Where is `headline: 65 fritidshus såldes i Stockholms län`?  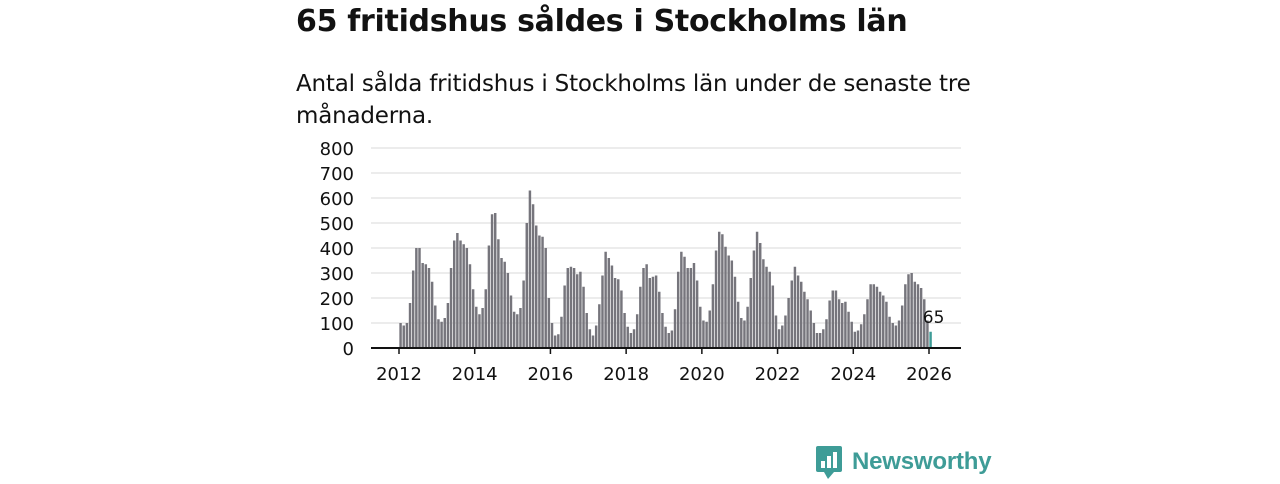 headline: 65 fritidshus såldes i Stockholms län is located at coordinates (602, 21).